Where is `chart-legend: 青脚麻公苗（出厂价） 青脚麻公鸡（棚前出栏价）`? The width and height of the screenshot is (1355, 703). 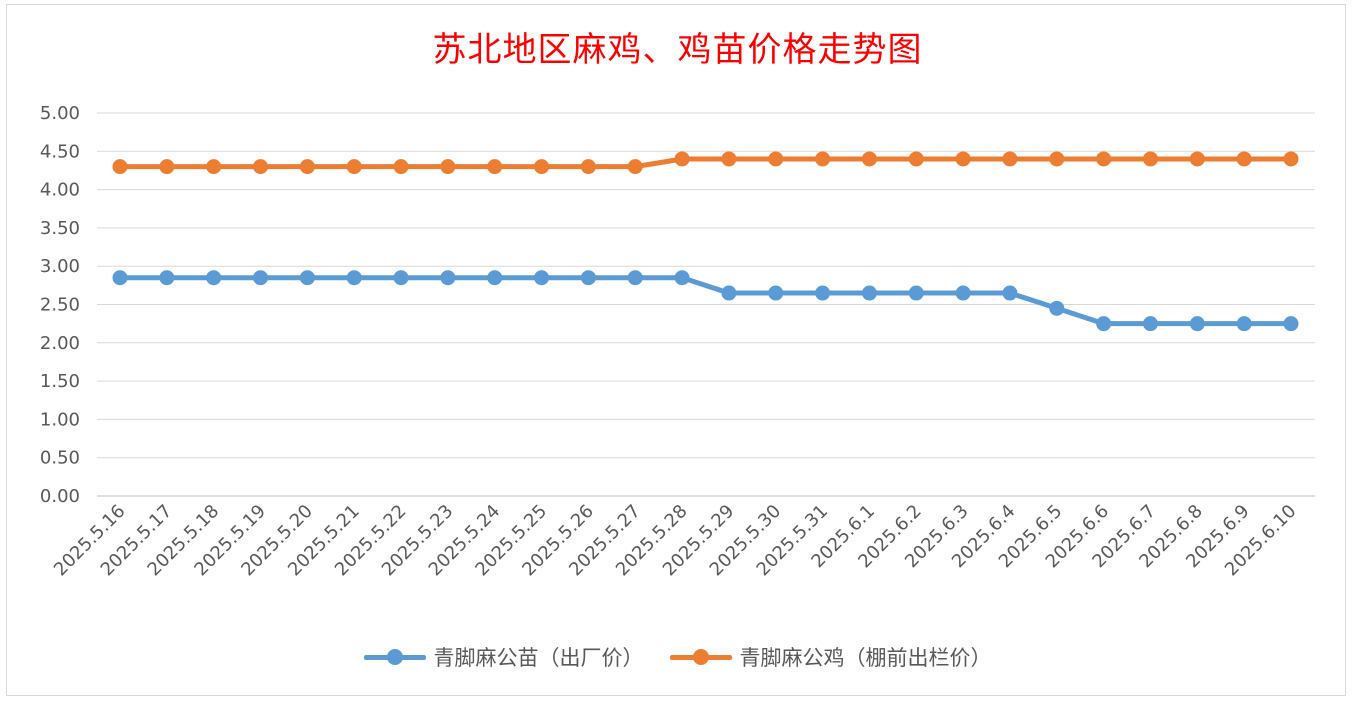 chart-legend: 青脚麻公苗（出厂价） 青脚麻公鸡（棚前出栏价） is located at coordinates (677, 657).